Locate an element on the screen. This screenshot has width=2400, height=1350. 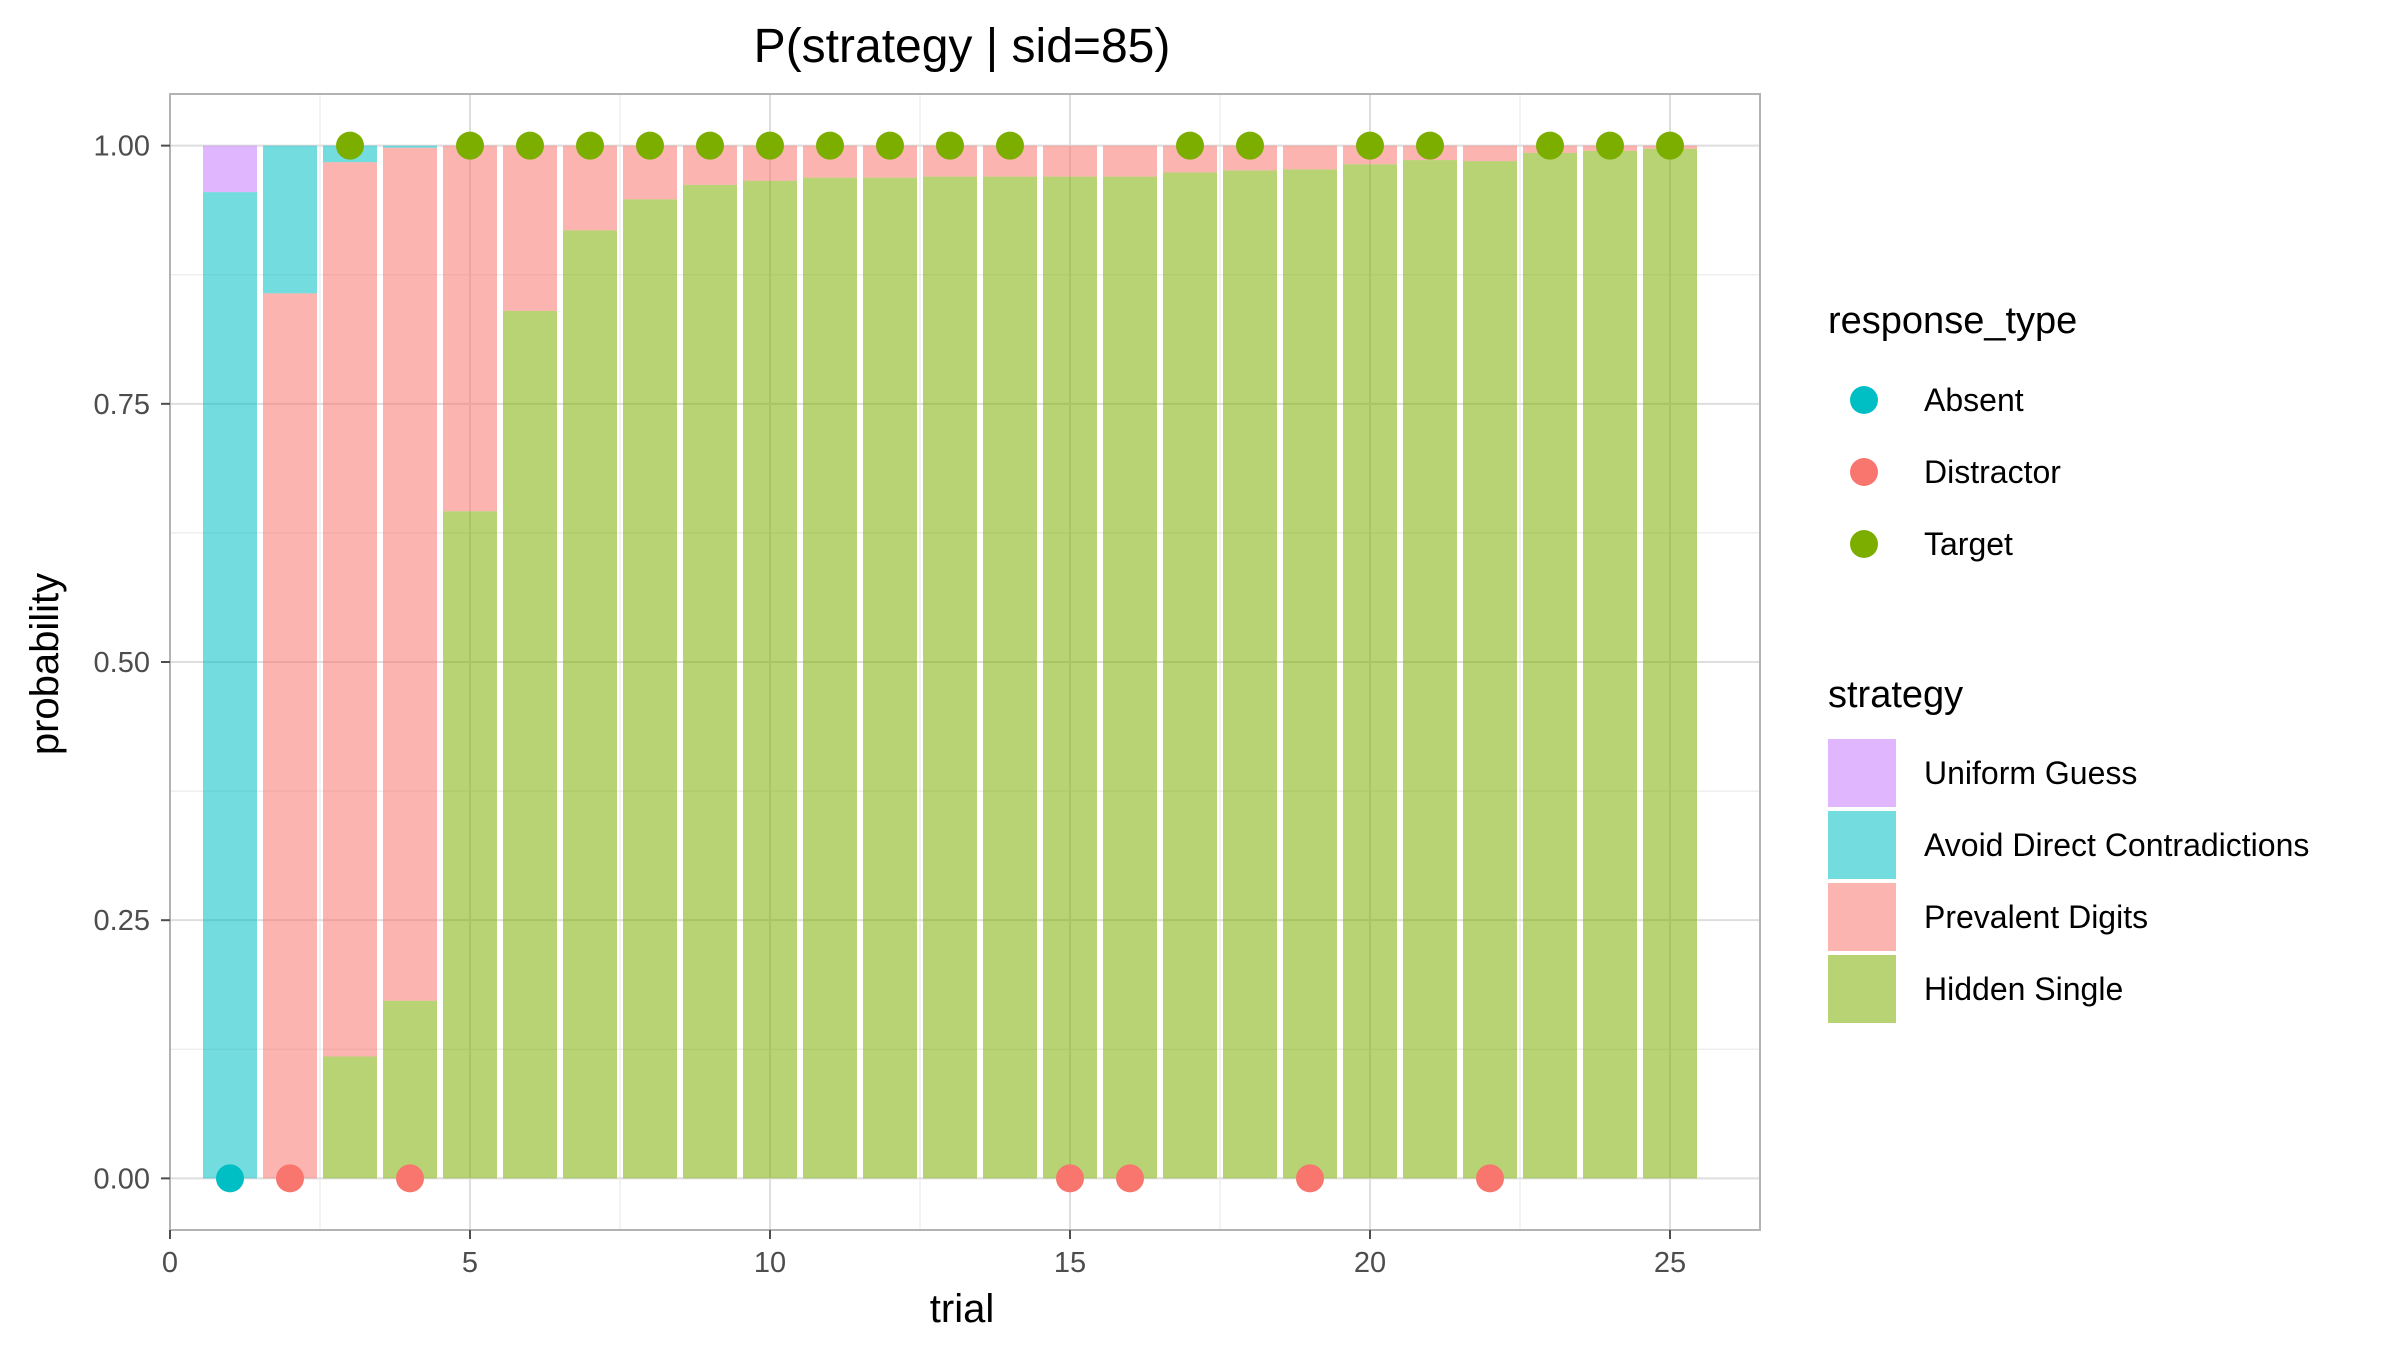
y-tick-label: 0.25 is located at coordinates (122, 921).